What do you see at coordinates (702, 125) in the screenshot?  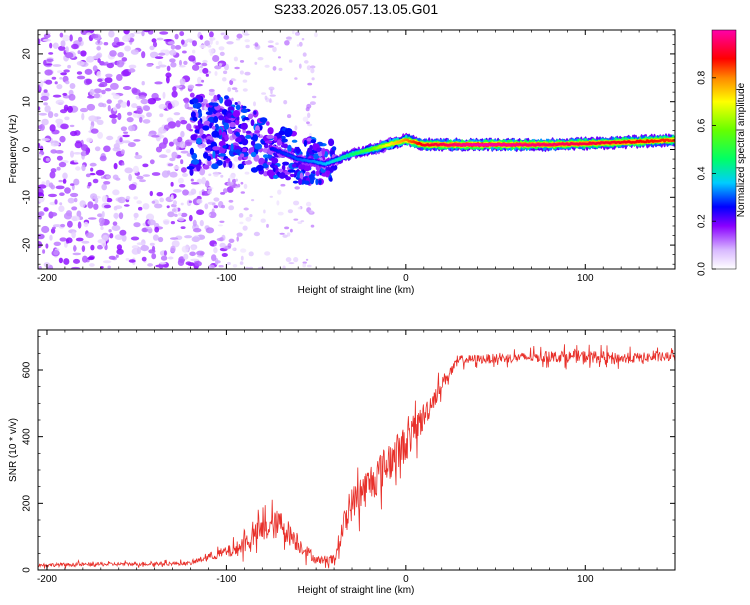 I see `colorbar-tick-label: 0.6` at bounding box center [702, 125].